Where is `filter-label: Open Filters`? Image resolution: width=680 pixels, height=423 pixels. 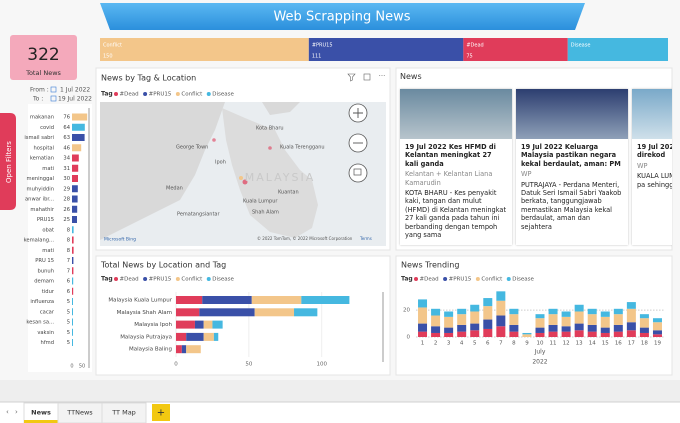 filter-label: Open Filters is located at coordinates (9, 162).